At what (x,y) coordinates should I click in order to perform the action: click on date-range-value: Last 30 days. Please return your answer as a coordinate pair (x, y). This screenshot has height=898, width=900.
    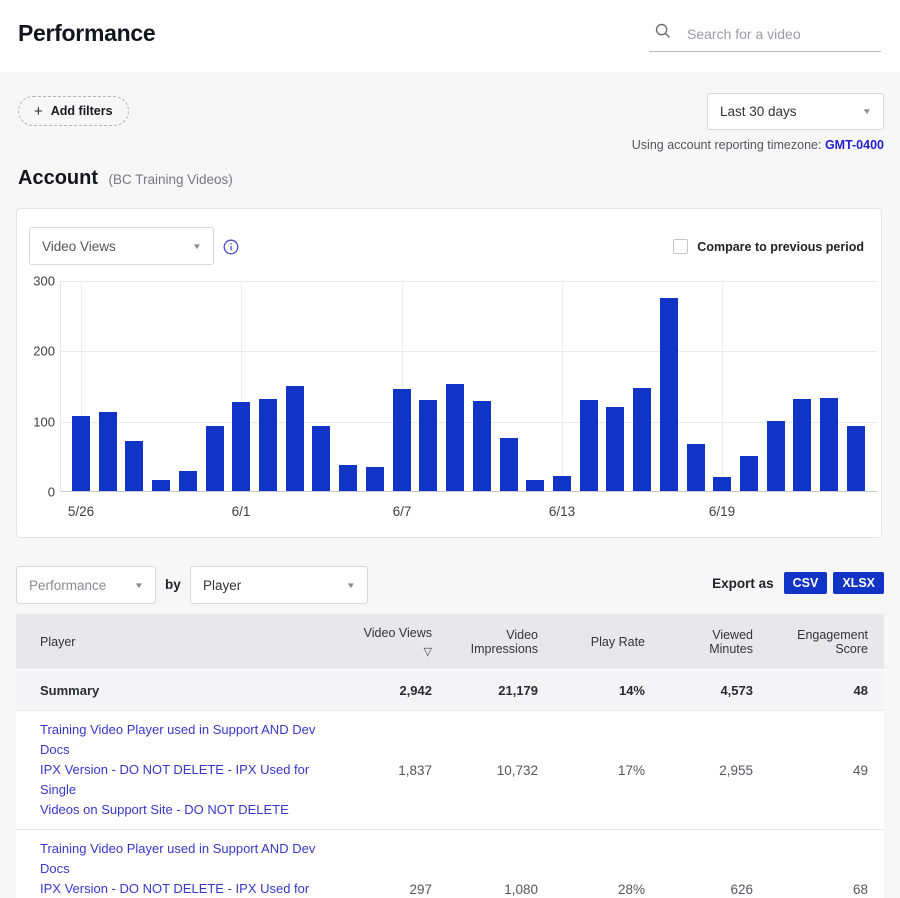
    Looking at the image, I should click on (758, 111).